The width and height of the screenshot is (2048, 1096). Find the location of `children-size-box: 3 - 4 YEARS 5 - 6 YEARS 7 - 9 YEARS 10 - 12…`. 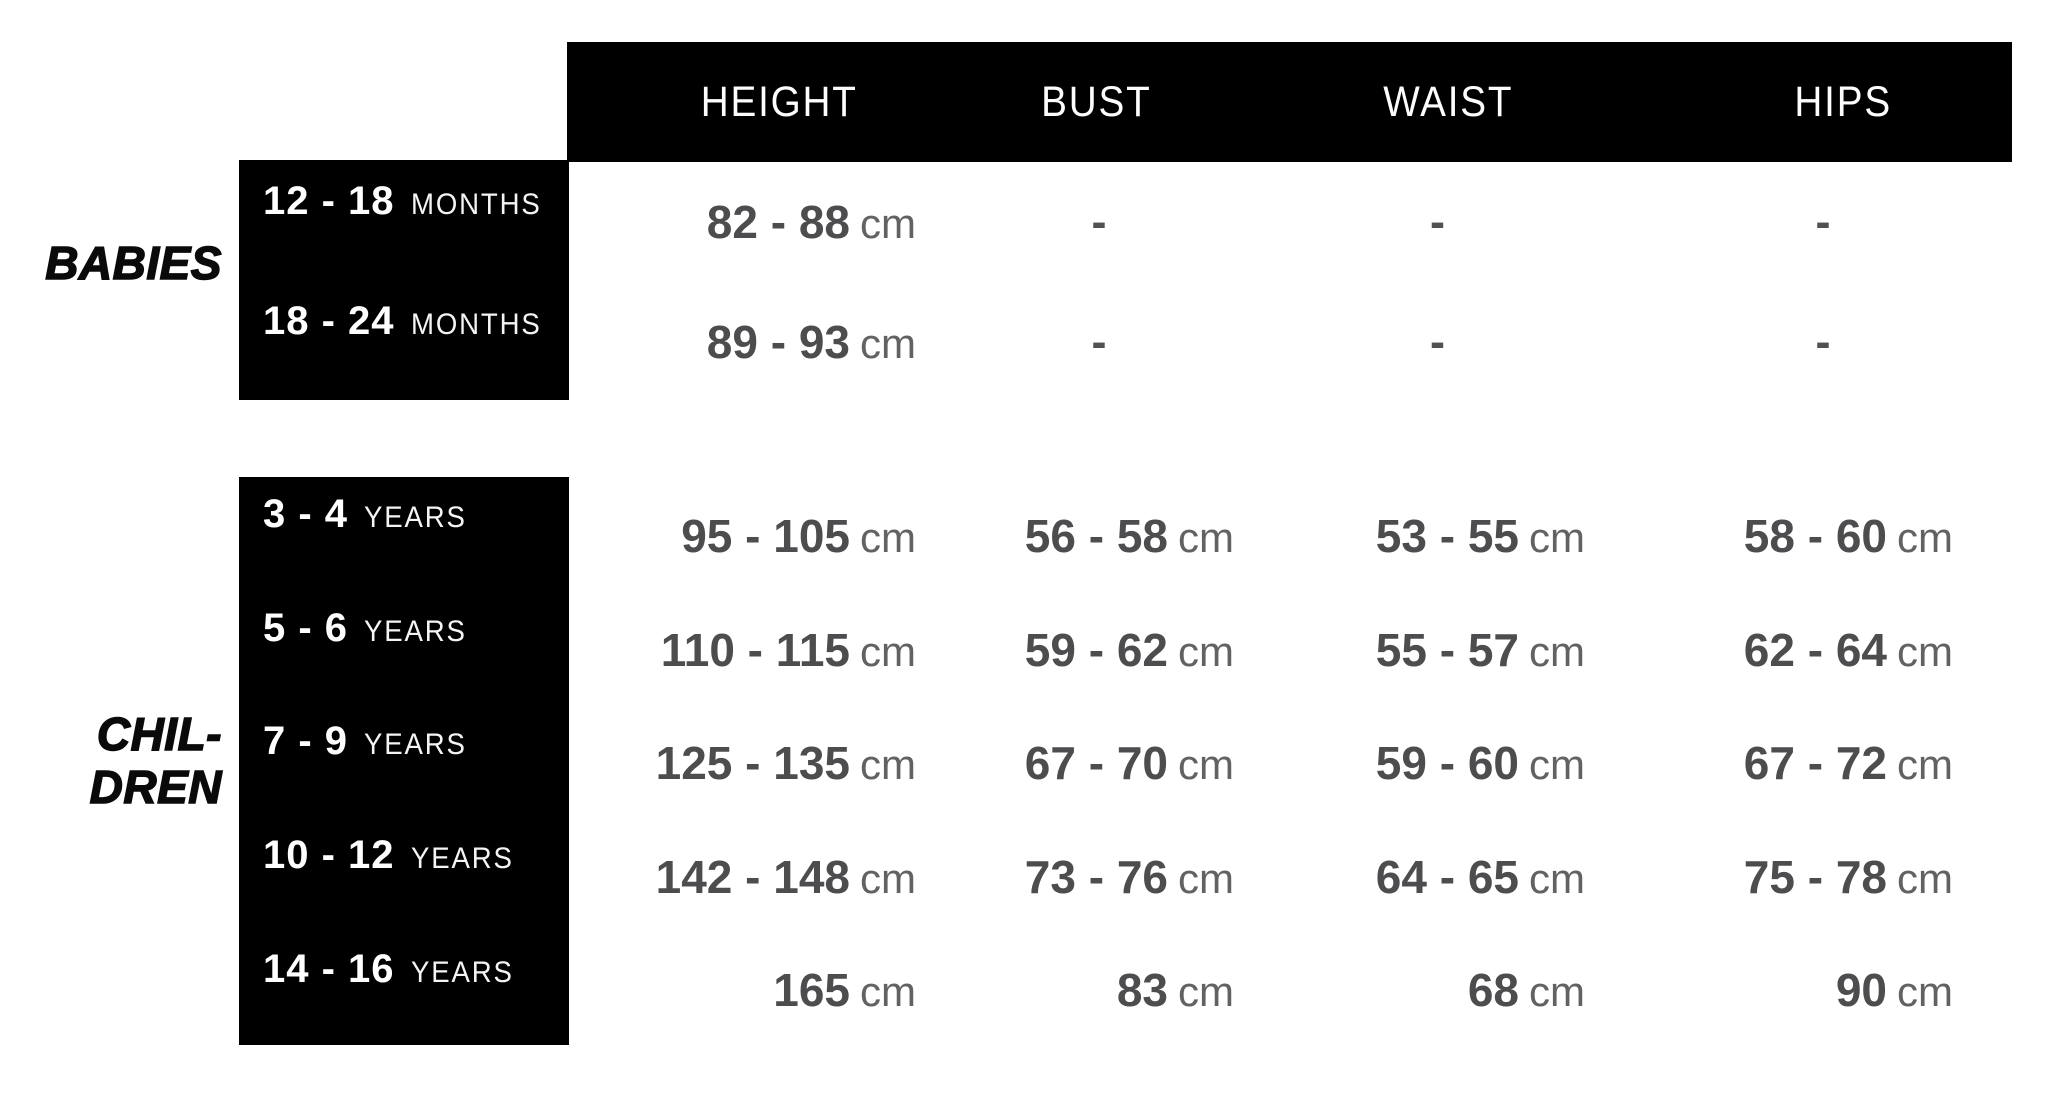

children-size-box: 3 - 4 YEARS 5 - 6 YEARS 7 - 9 YEARS 10 - 12… is located at coordinates (404, 761).